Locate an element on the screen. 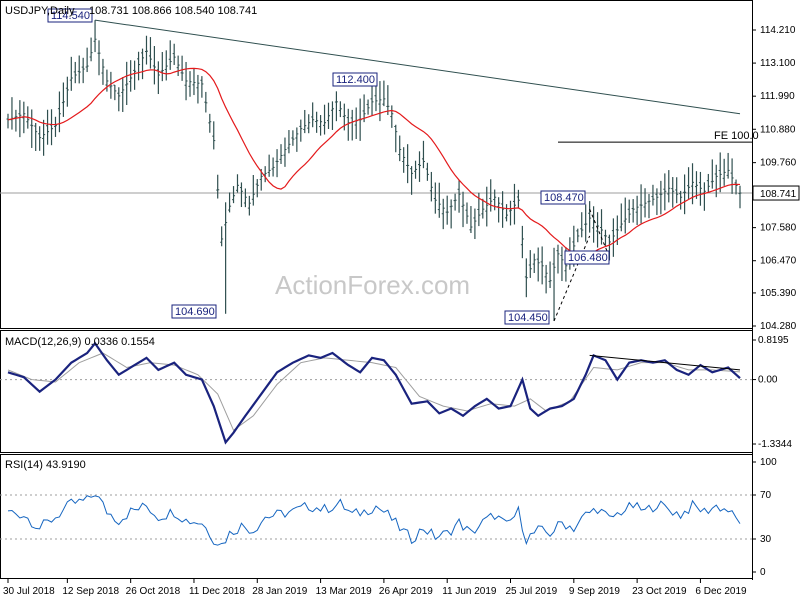 The height and width of the screenshot is (600, 800). annotation-label: 106.480 is located at coordinates (588, 258).